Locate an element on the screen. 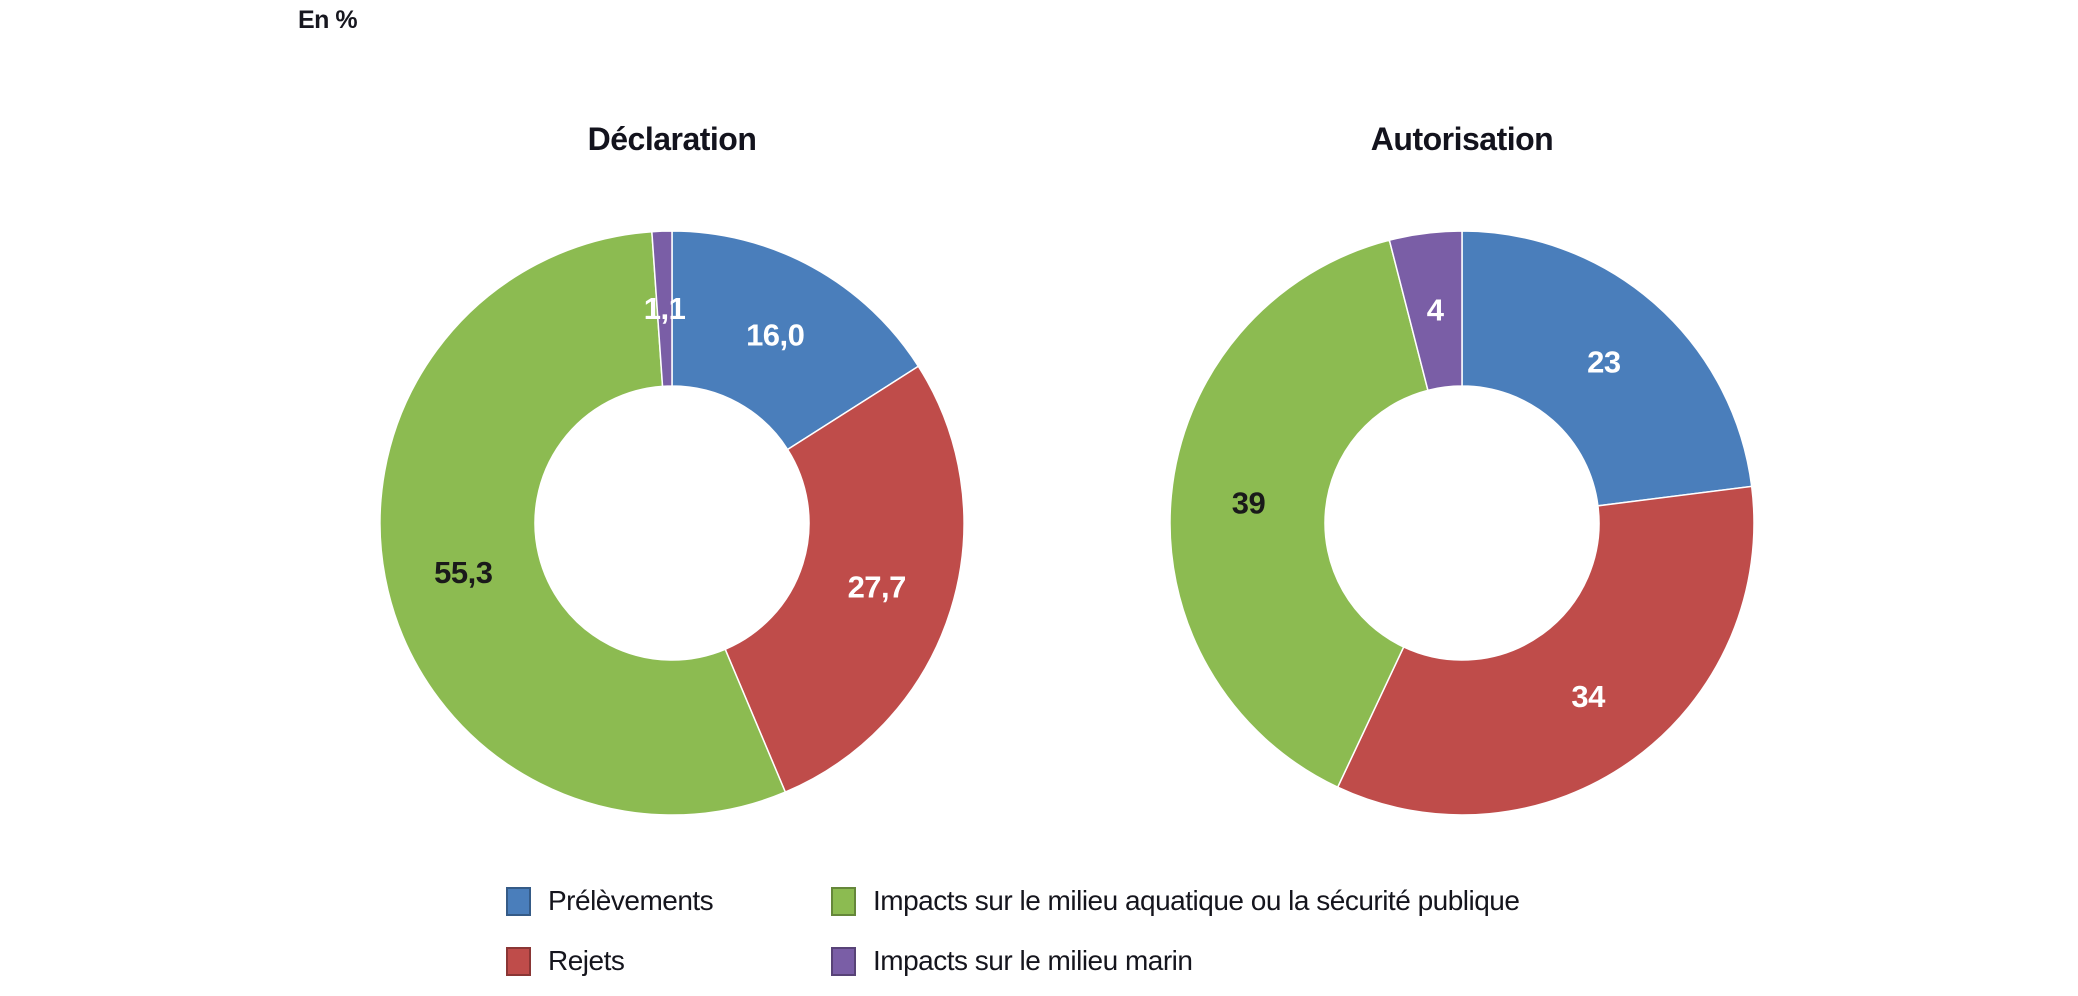 This screenshot has width=2078, height=996. chart-title-autorisation: Autorisation is located at coordinates (1462, 139).